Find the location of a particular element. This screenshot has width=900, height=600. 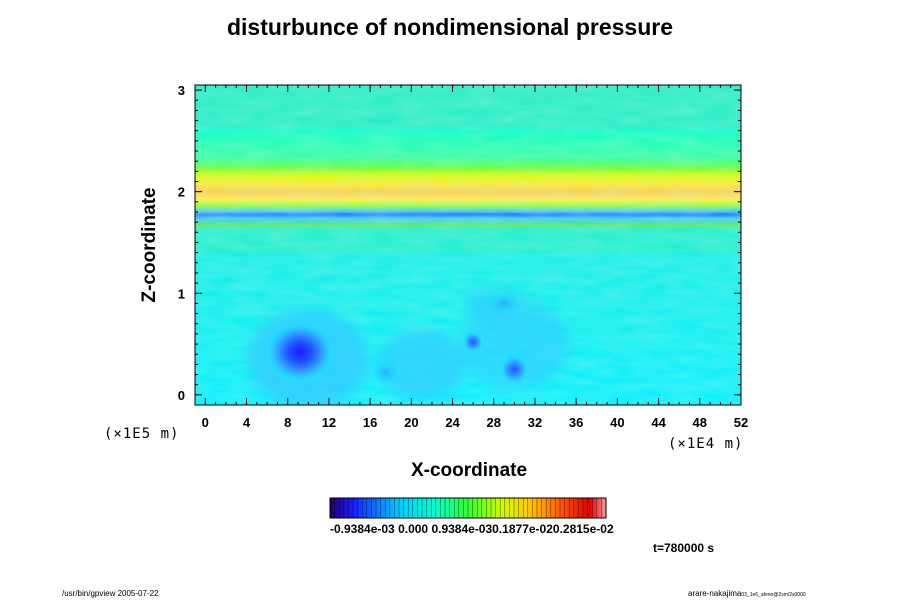

footer-right-main: arare-nakajima is located at coordinates (715, 593).